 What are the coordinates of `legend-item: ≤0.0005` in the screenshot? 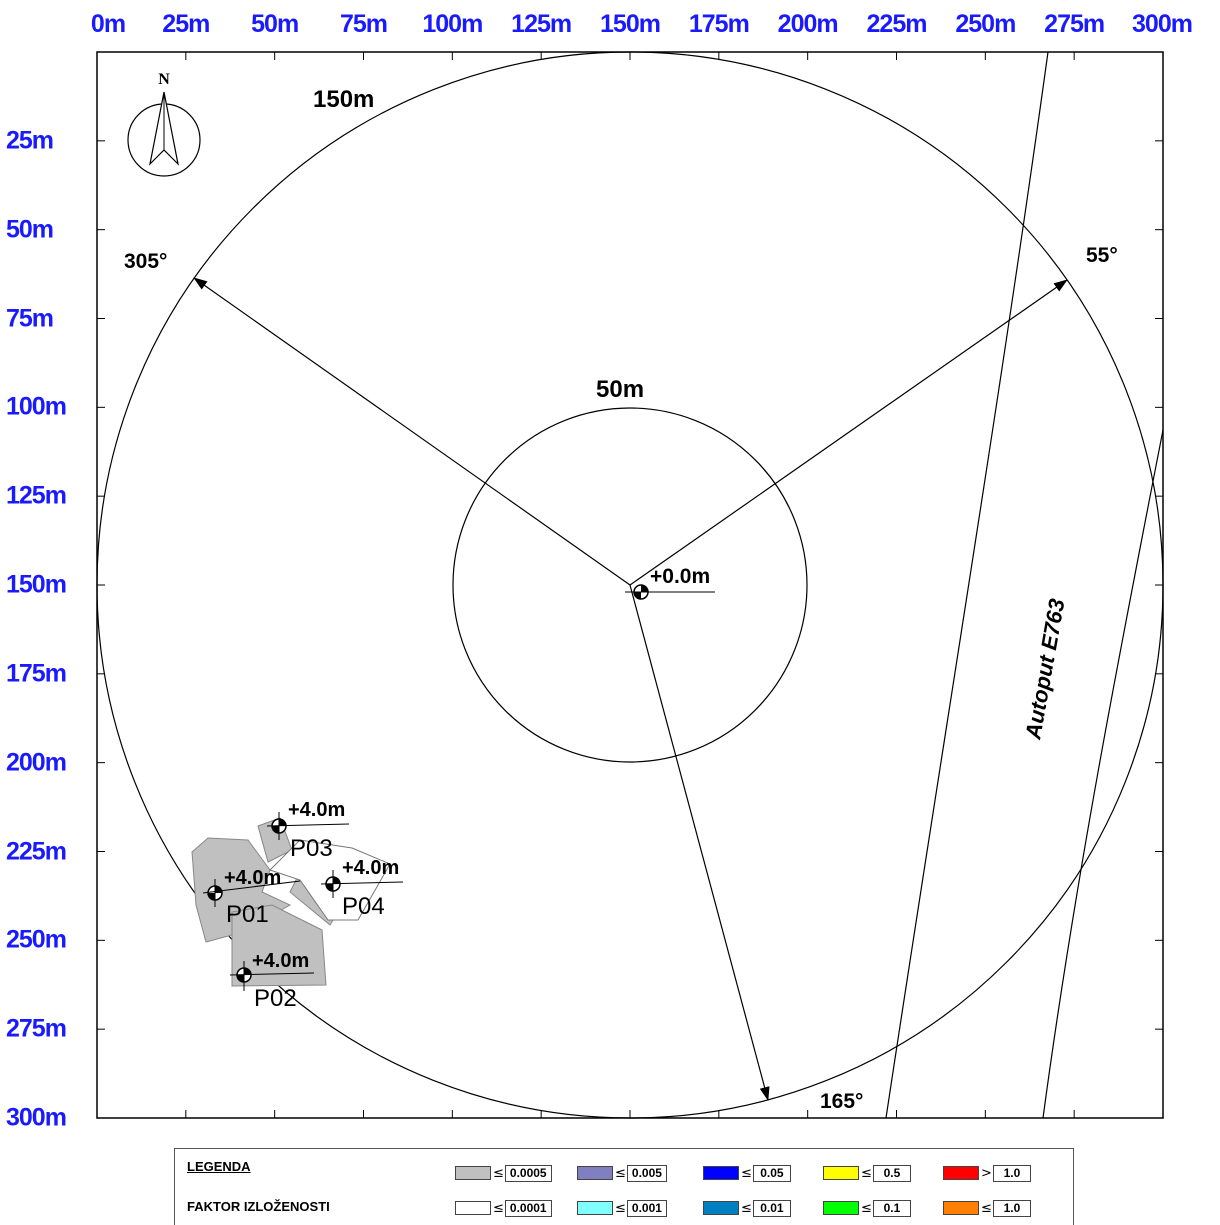 It's located at (503, 1173).